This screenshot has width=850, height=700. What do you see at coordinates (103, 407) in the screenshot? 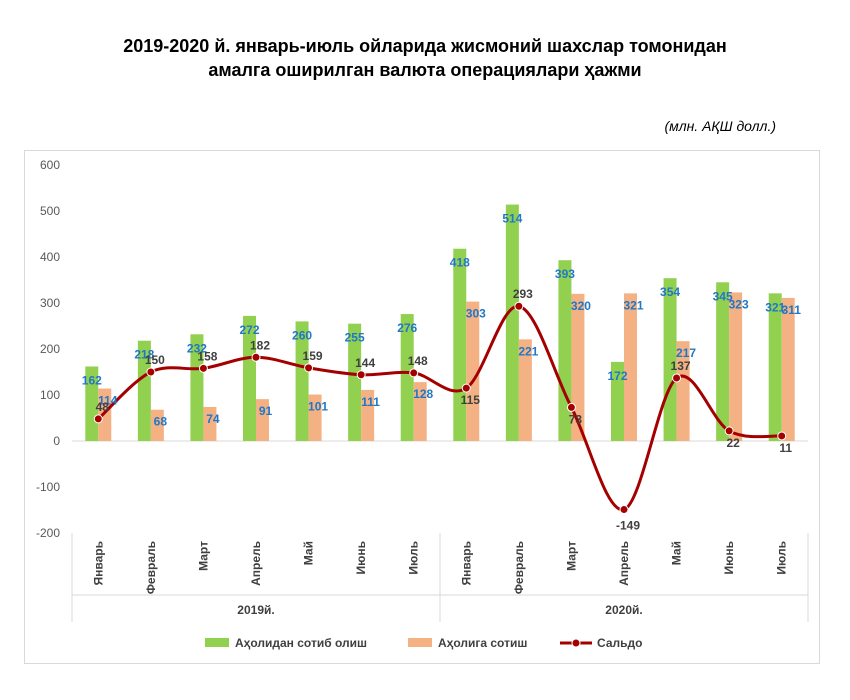
I see `data-label-saldo: 48` at bounding box center [103, 407].